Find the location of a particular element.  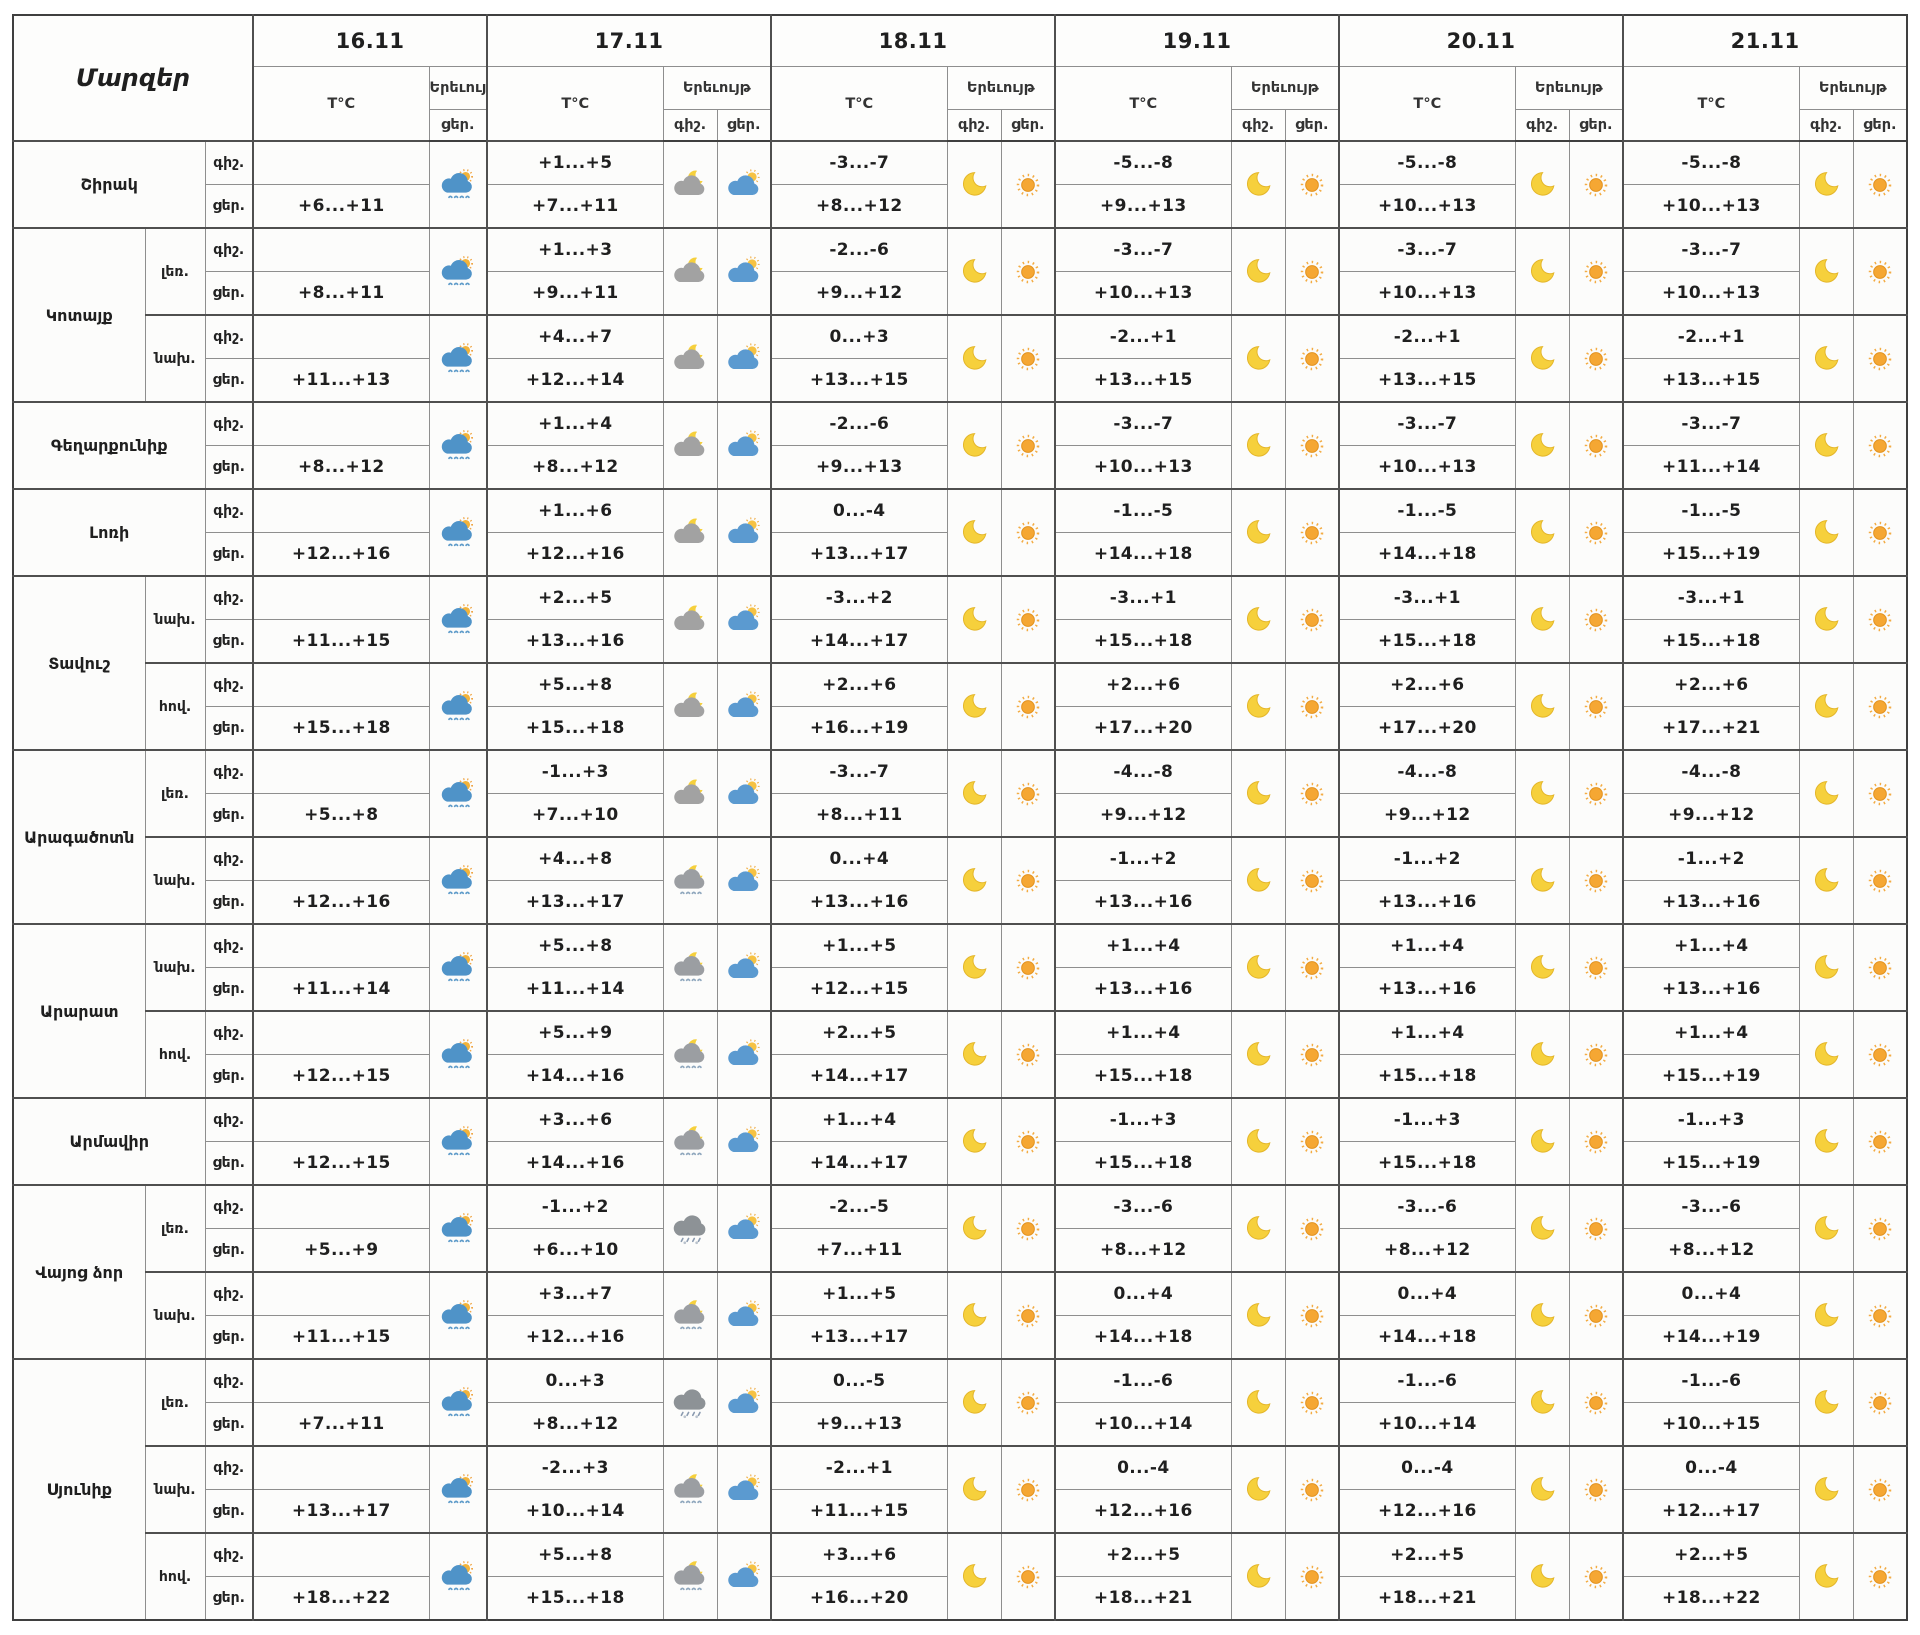

zone-cell: նախ. is located at coordinates (175, 1315).